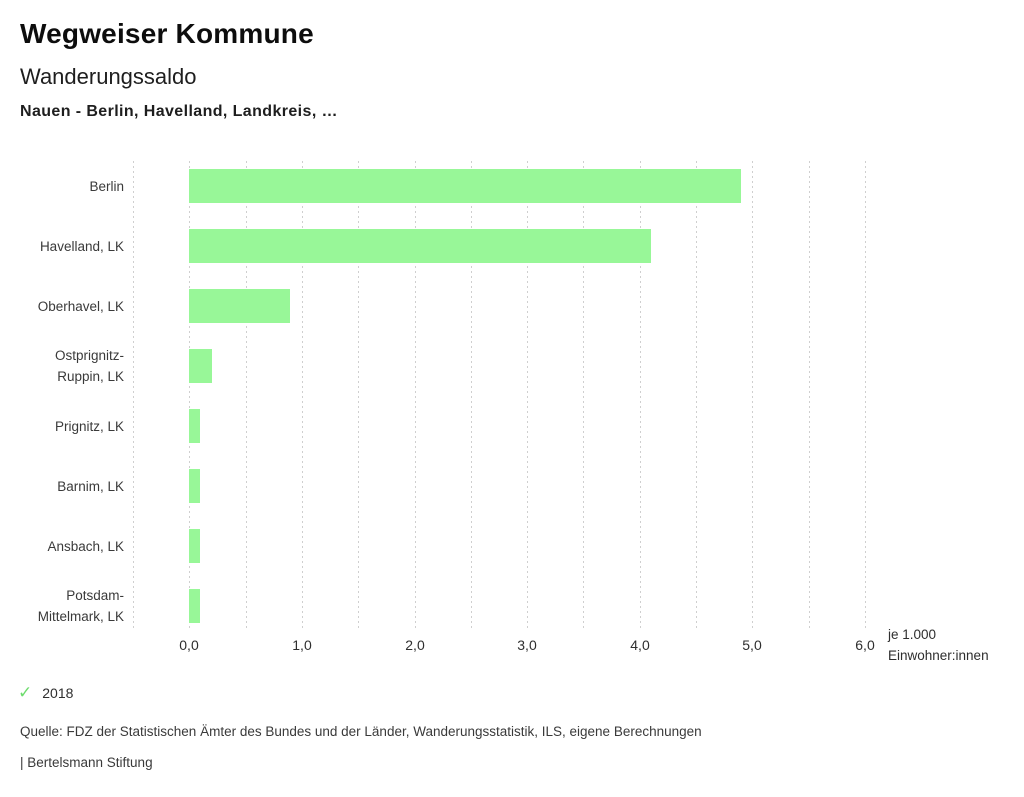 The width and height of the screenshot is (1024, 797). Describe the element at coordinates (106, 186) in the screenshot. I see `category-label: Berlin` at that location.